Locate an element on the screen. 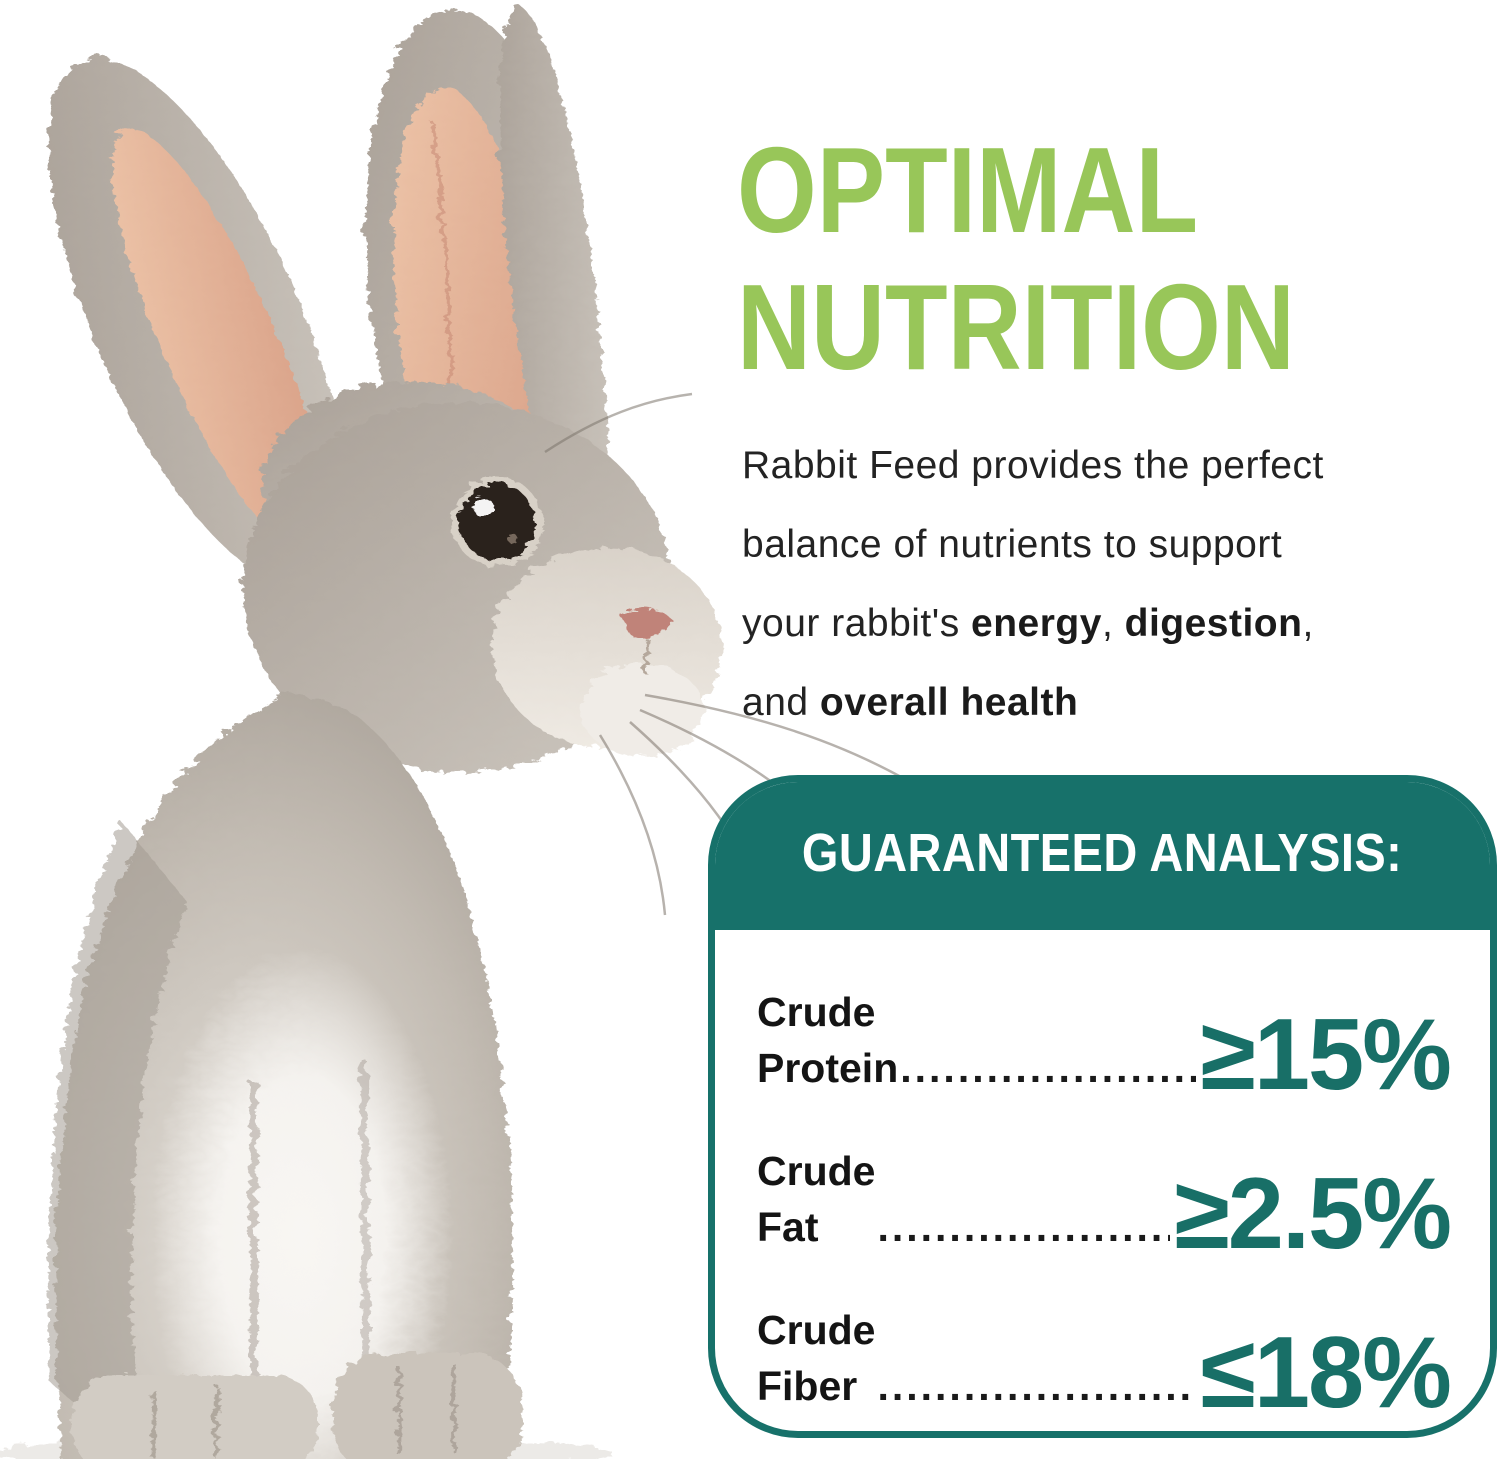 Image resolution: width=1500 pixels, height=1459 pixels. page-title: OPTIMAL NUTRITION is located at coordinates (1016, 259).